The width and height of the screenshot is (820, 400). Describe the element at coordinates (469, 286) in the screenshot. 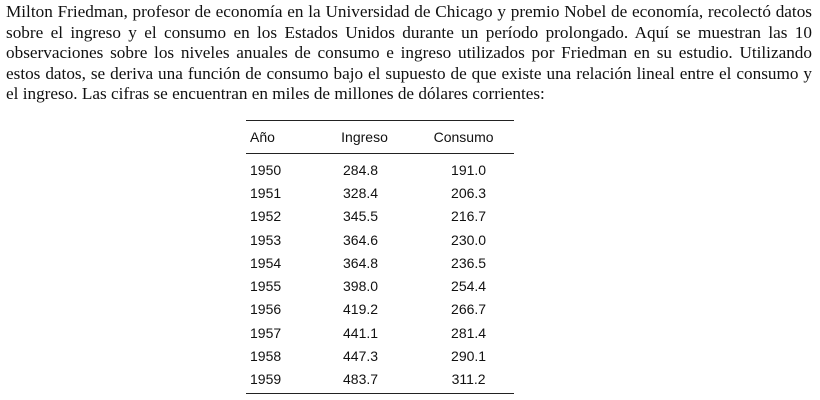

I see `cell-consumption: 254.4` at that location.